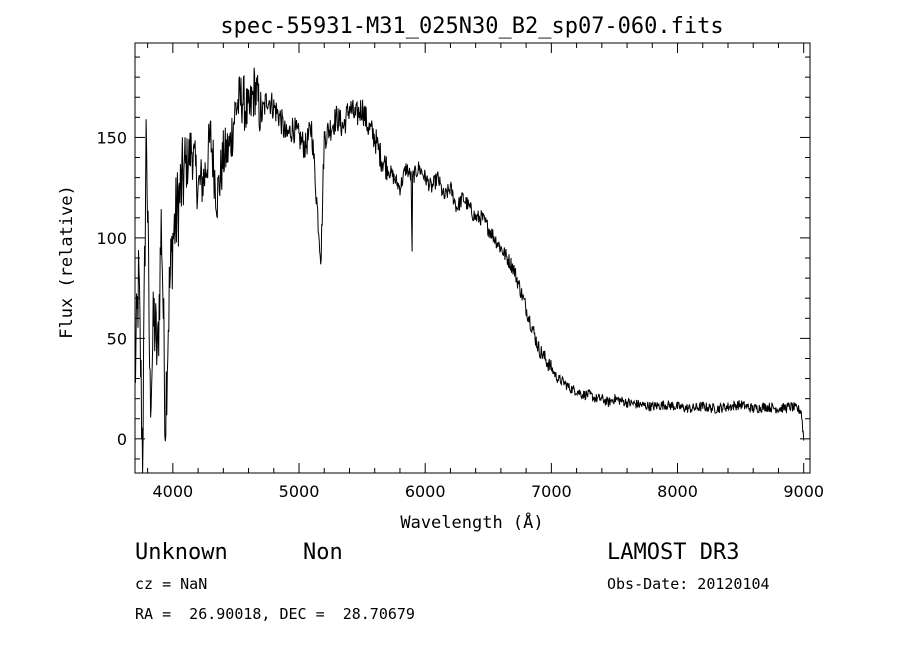  I want to click on x-tick-label: 7000, so click(551, 491).